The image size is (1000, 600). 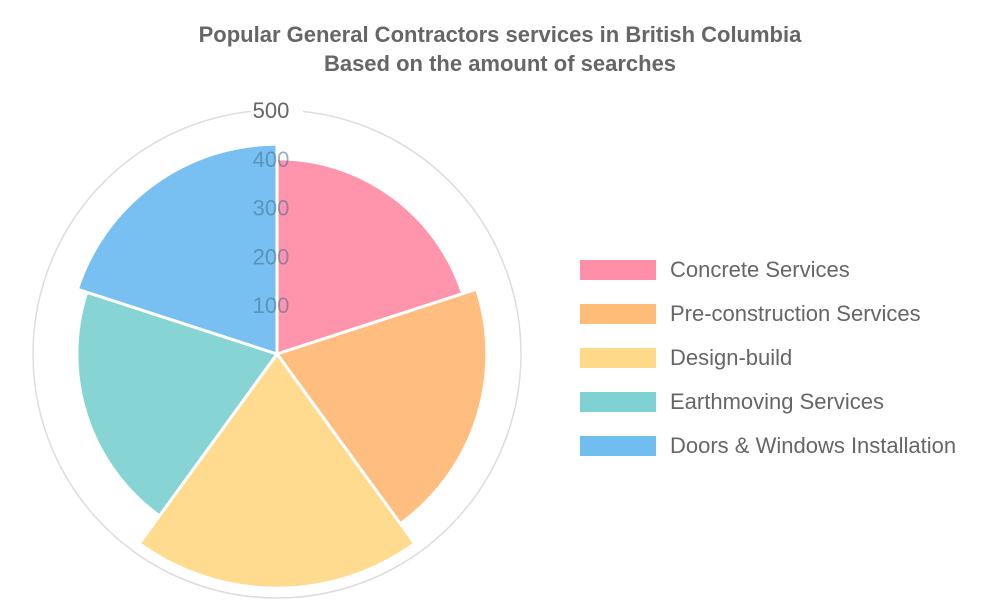 What do you see at coordinates (731, 357) in the screenshot?
I see `legend-label: Design-build` at bounding box center [731, 357].